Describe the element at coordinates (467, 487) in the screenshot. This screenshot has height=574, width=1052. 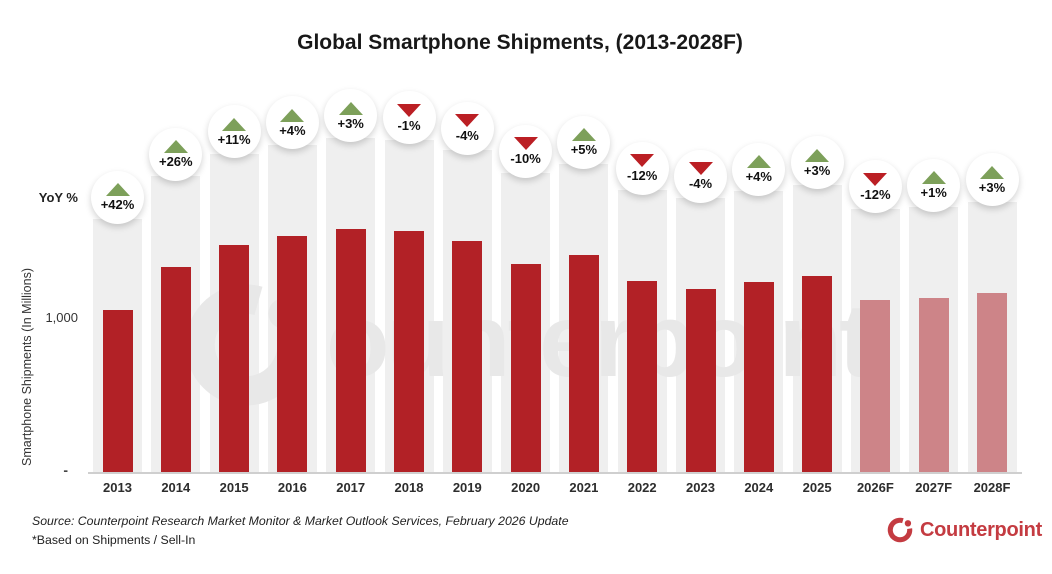
I see `x-tick-2019: 2019` at that location.